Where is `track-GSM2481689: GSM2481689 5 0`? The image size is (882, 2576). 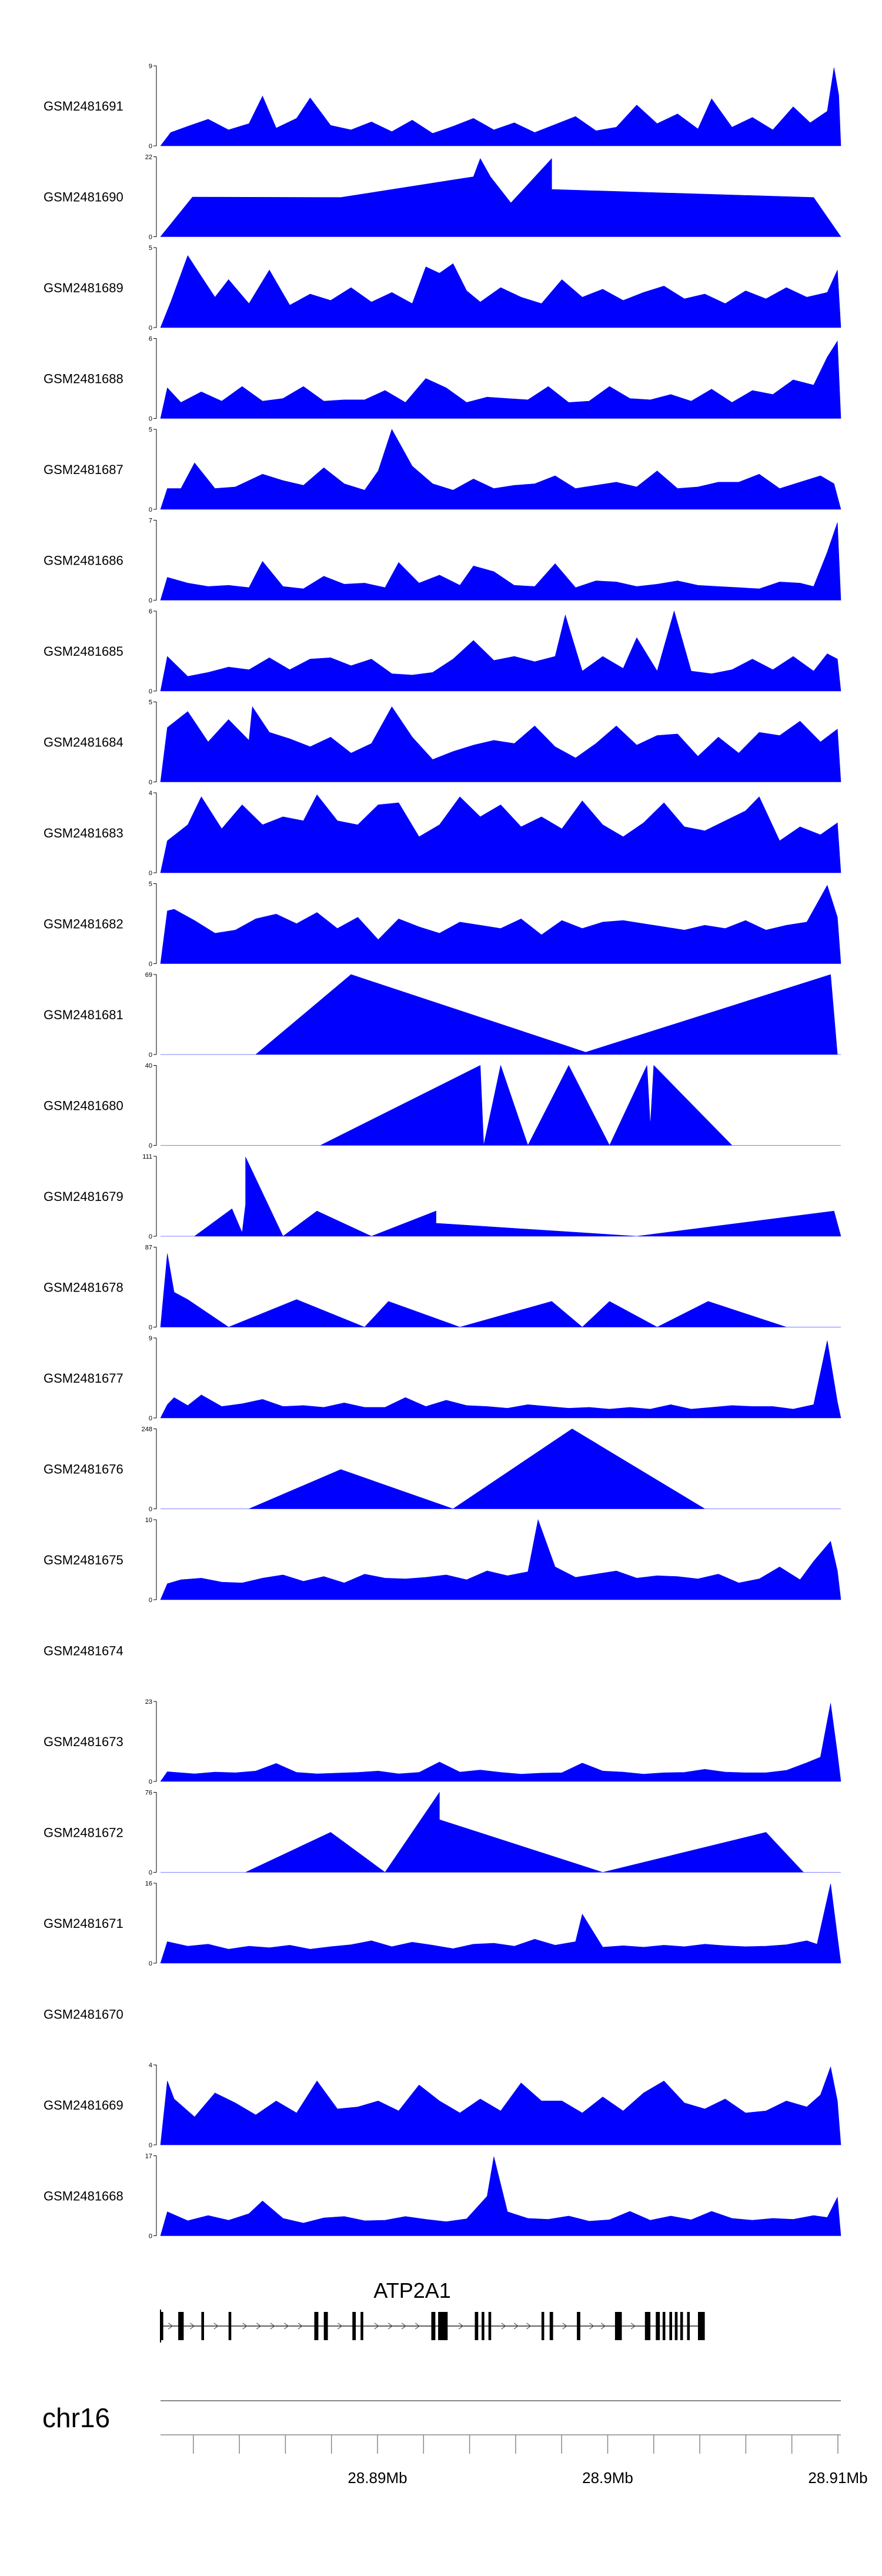
track-GSM2481689: GSM2481689 5 0 is located at coordinates (442, 288).